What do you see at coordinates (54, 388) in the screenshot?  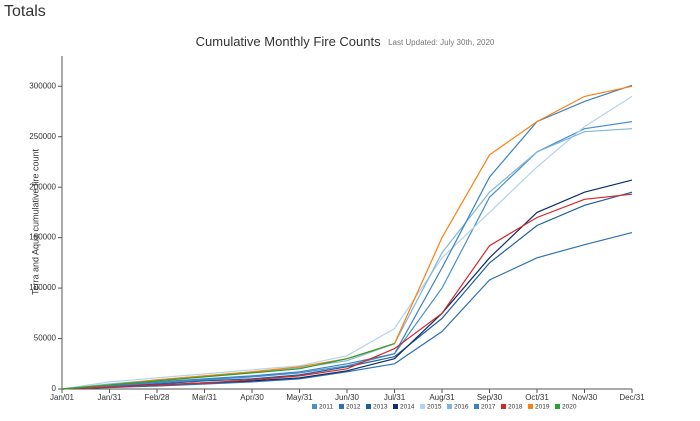 I see `y-tick-label: 0` at bounding box center [54, 388].